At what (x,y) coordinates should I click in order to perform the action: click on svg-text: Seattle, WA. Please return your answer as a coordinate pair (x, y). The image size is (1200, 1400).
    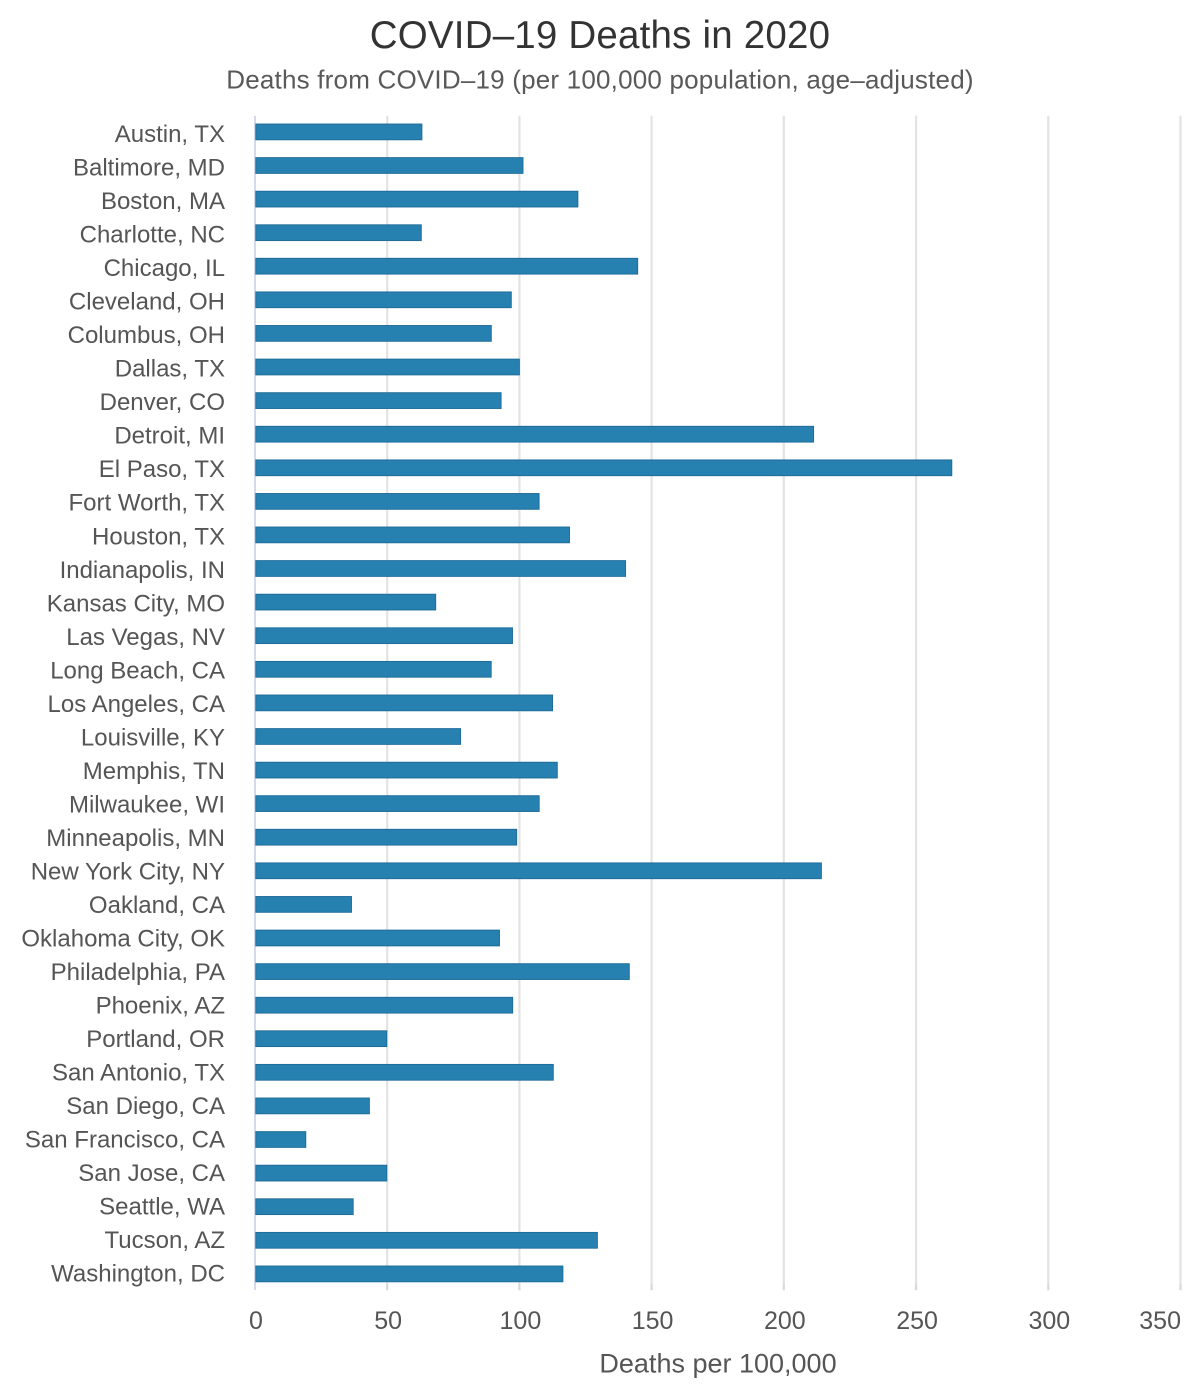
    Looking at the image, I should click on (162, 1207).